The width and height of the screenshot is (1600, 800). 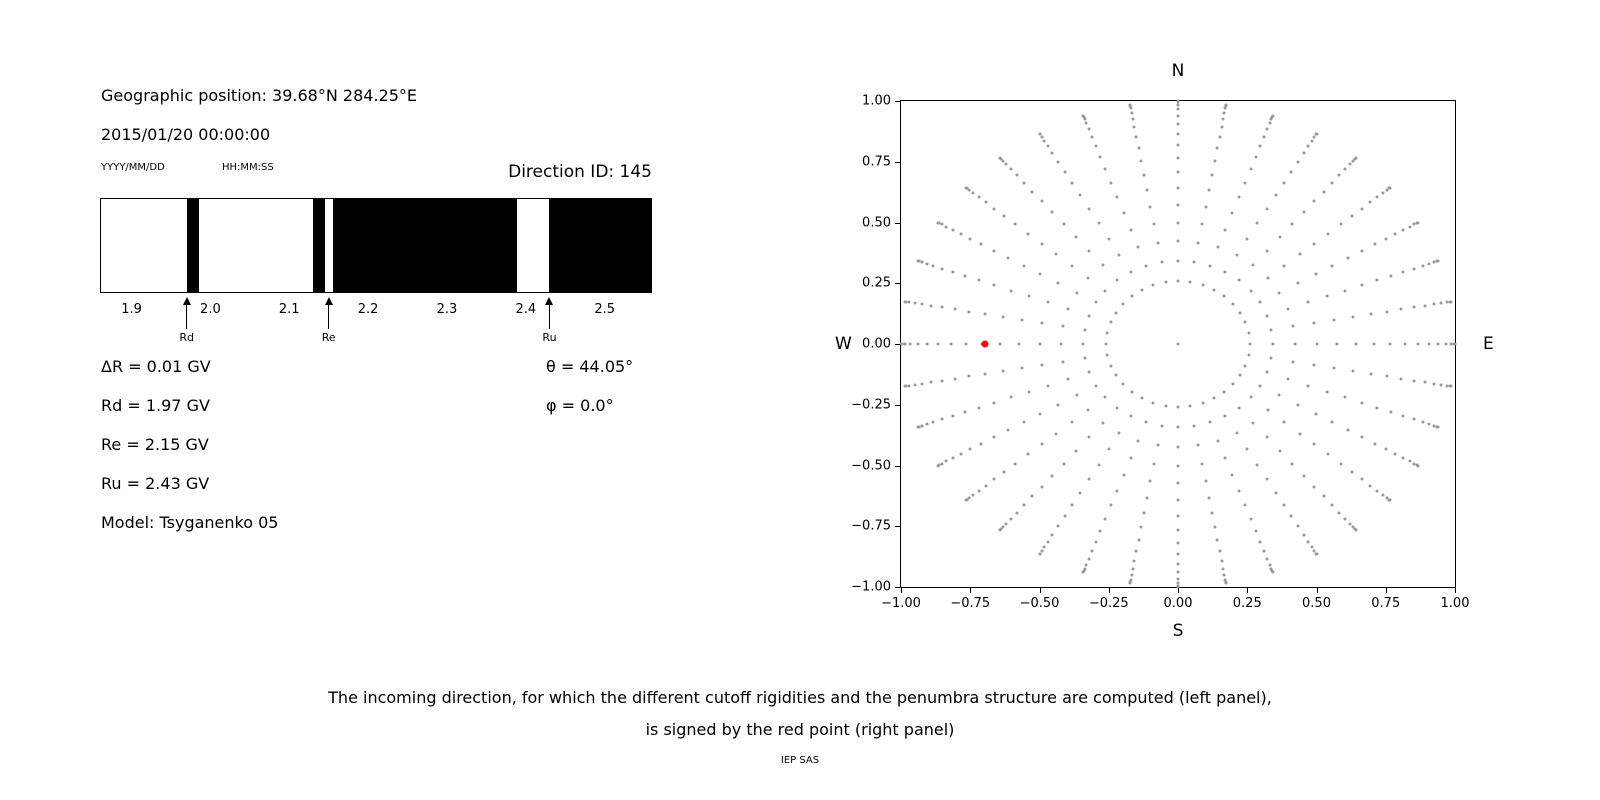 What do you see at coordinates (605, 309) in the screenshot?
I see `penumbra-tick-label: 2.5` at bounding box center [605, 309].